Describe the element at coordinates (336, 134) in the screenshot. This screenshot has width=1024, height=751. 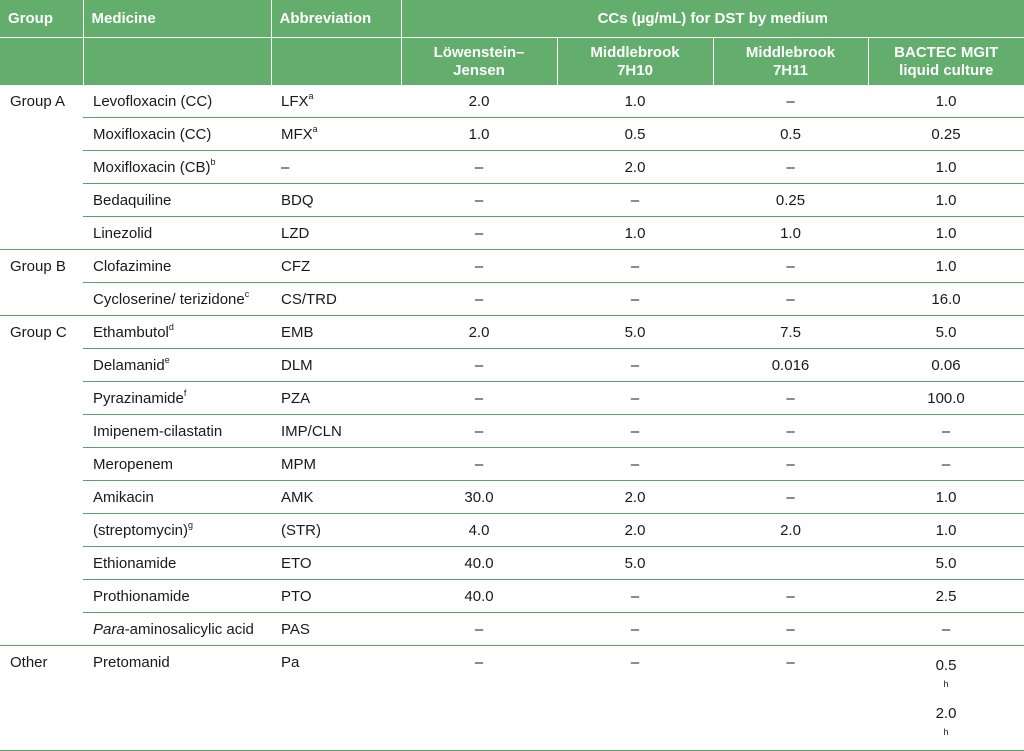
I see `cell-abbreviation: MFXa` at that location.